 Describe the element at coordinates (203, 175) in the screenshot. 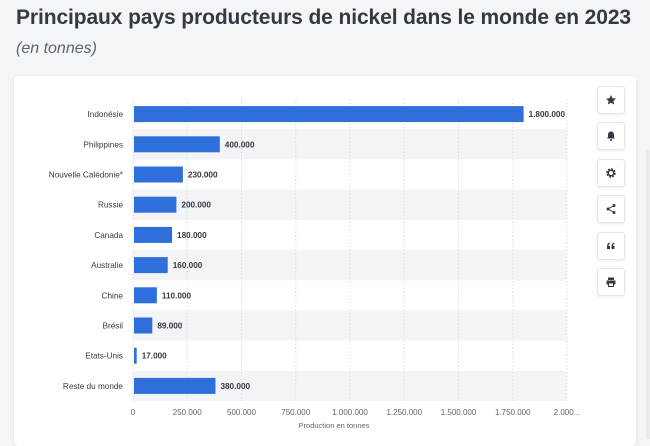

I see `value-label: 230.000` at that location.